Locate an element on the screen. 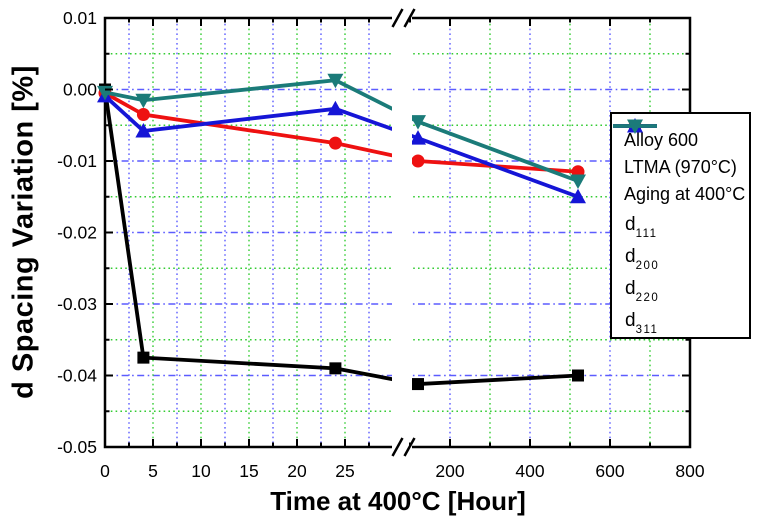 The height and width of the screenshot is (526, 762). x-tick-label: 400 is located at coordinates (529, 471).